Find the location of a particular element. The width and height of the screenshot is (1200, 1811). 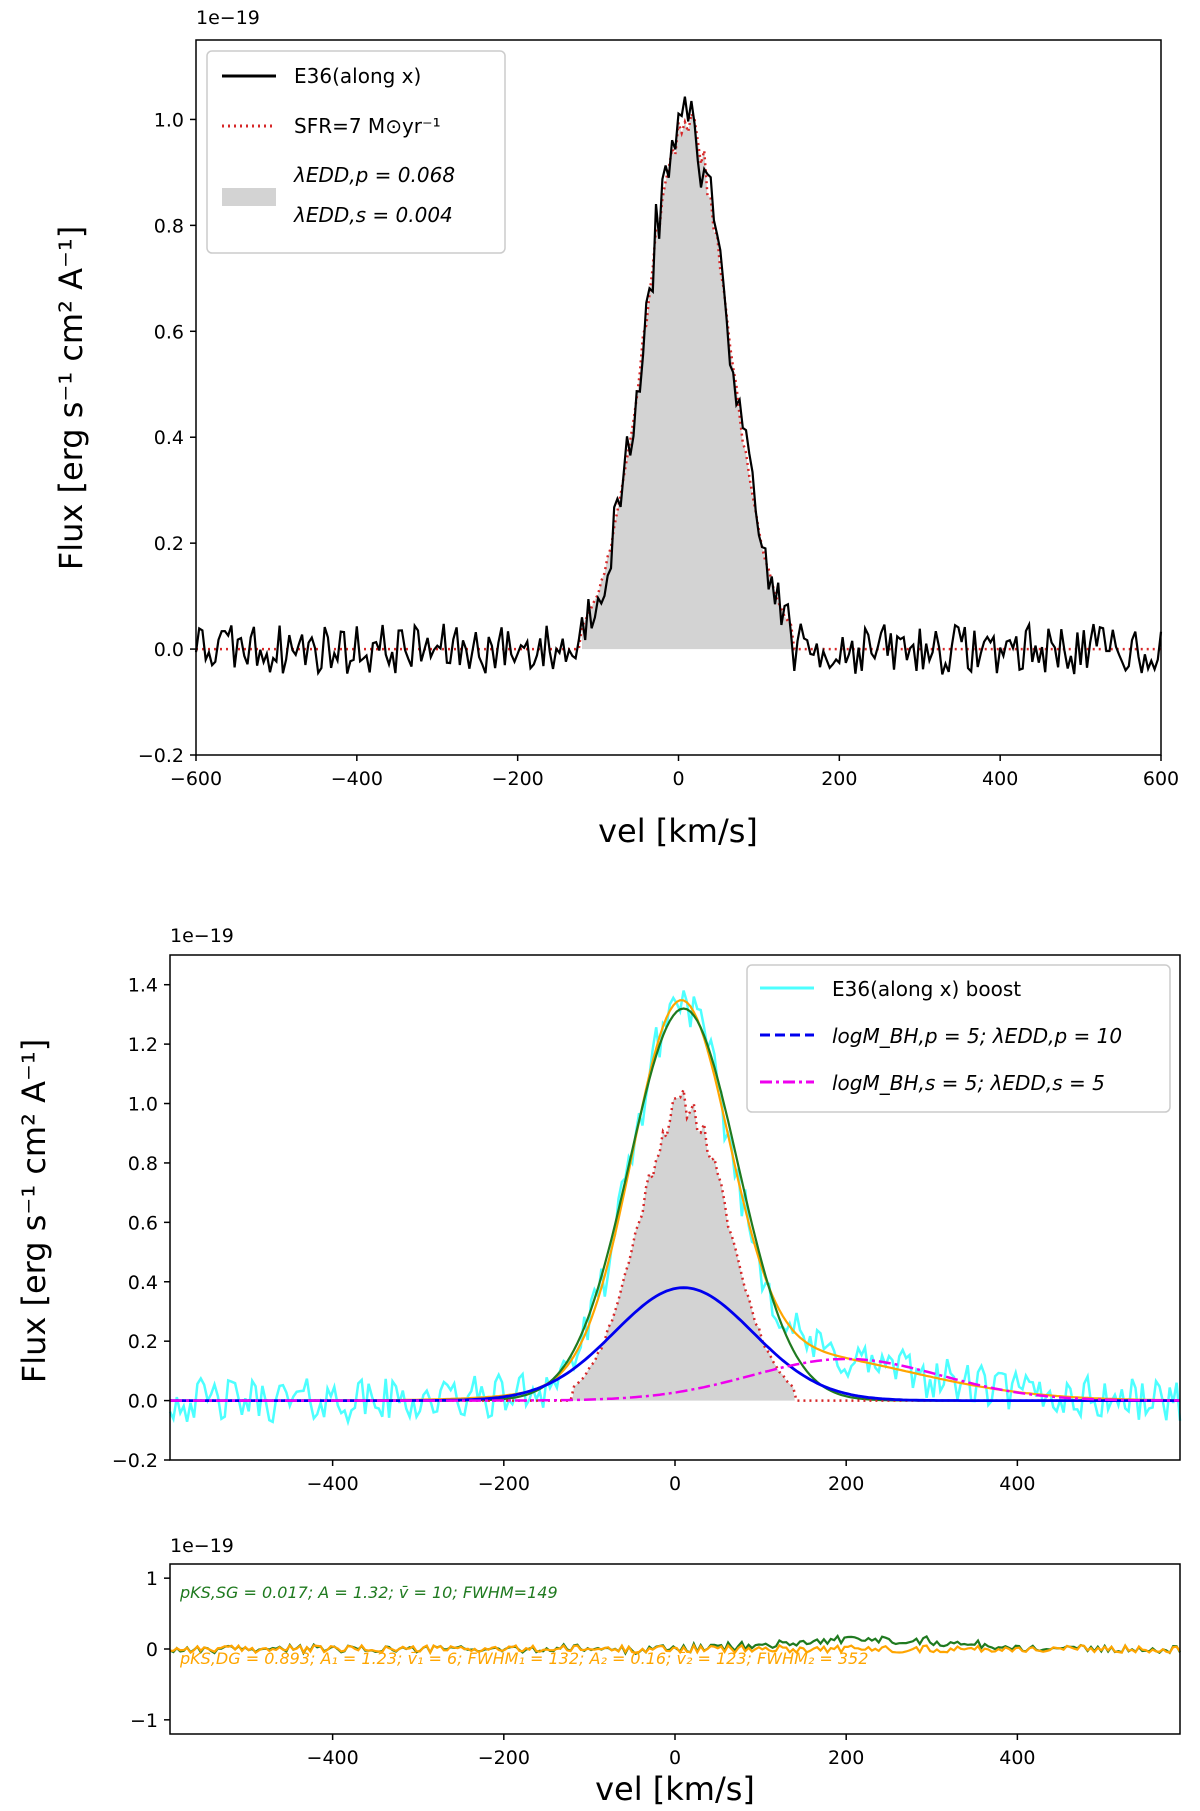

middle-ytick-label: −0.2 is located at coordinates (135, 1461).